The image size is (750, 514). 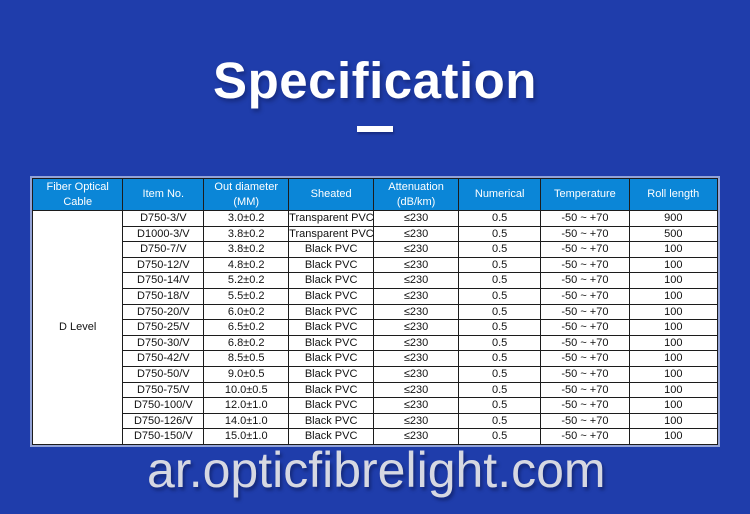 I want to click on table-cell: 10.0±0.5, so click(x=246, y=390).